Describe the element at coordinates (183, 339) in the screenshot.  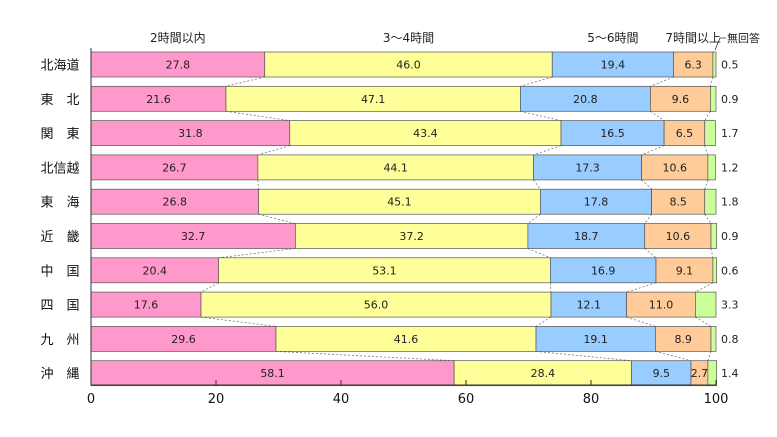
I see `segment-value-label: 29.6` at that location.